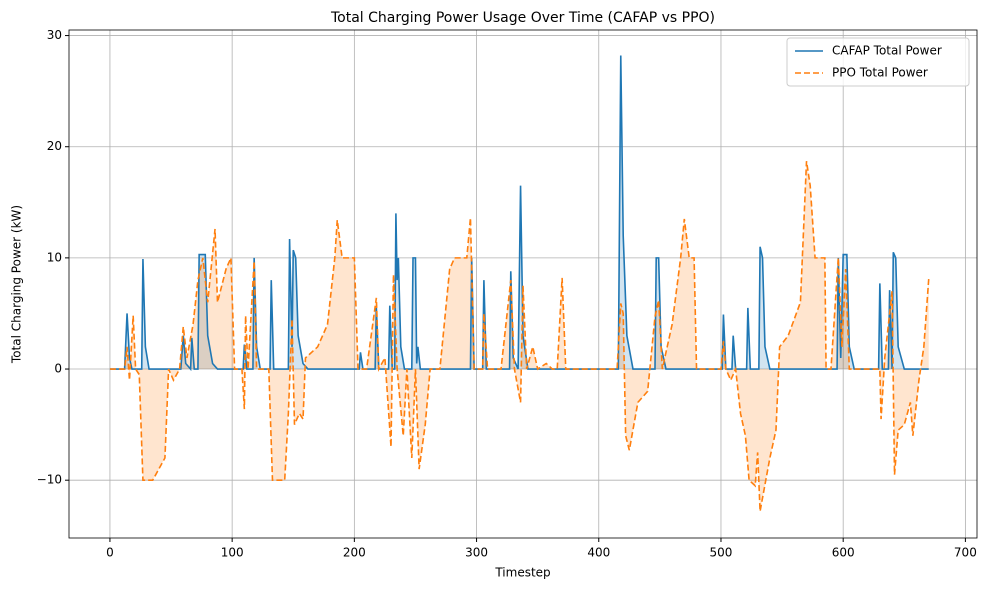  I want to click on x-tick-label: 300, so click(476, 553).